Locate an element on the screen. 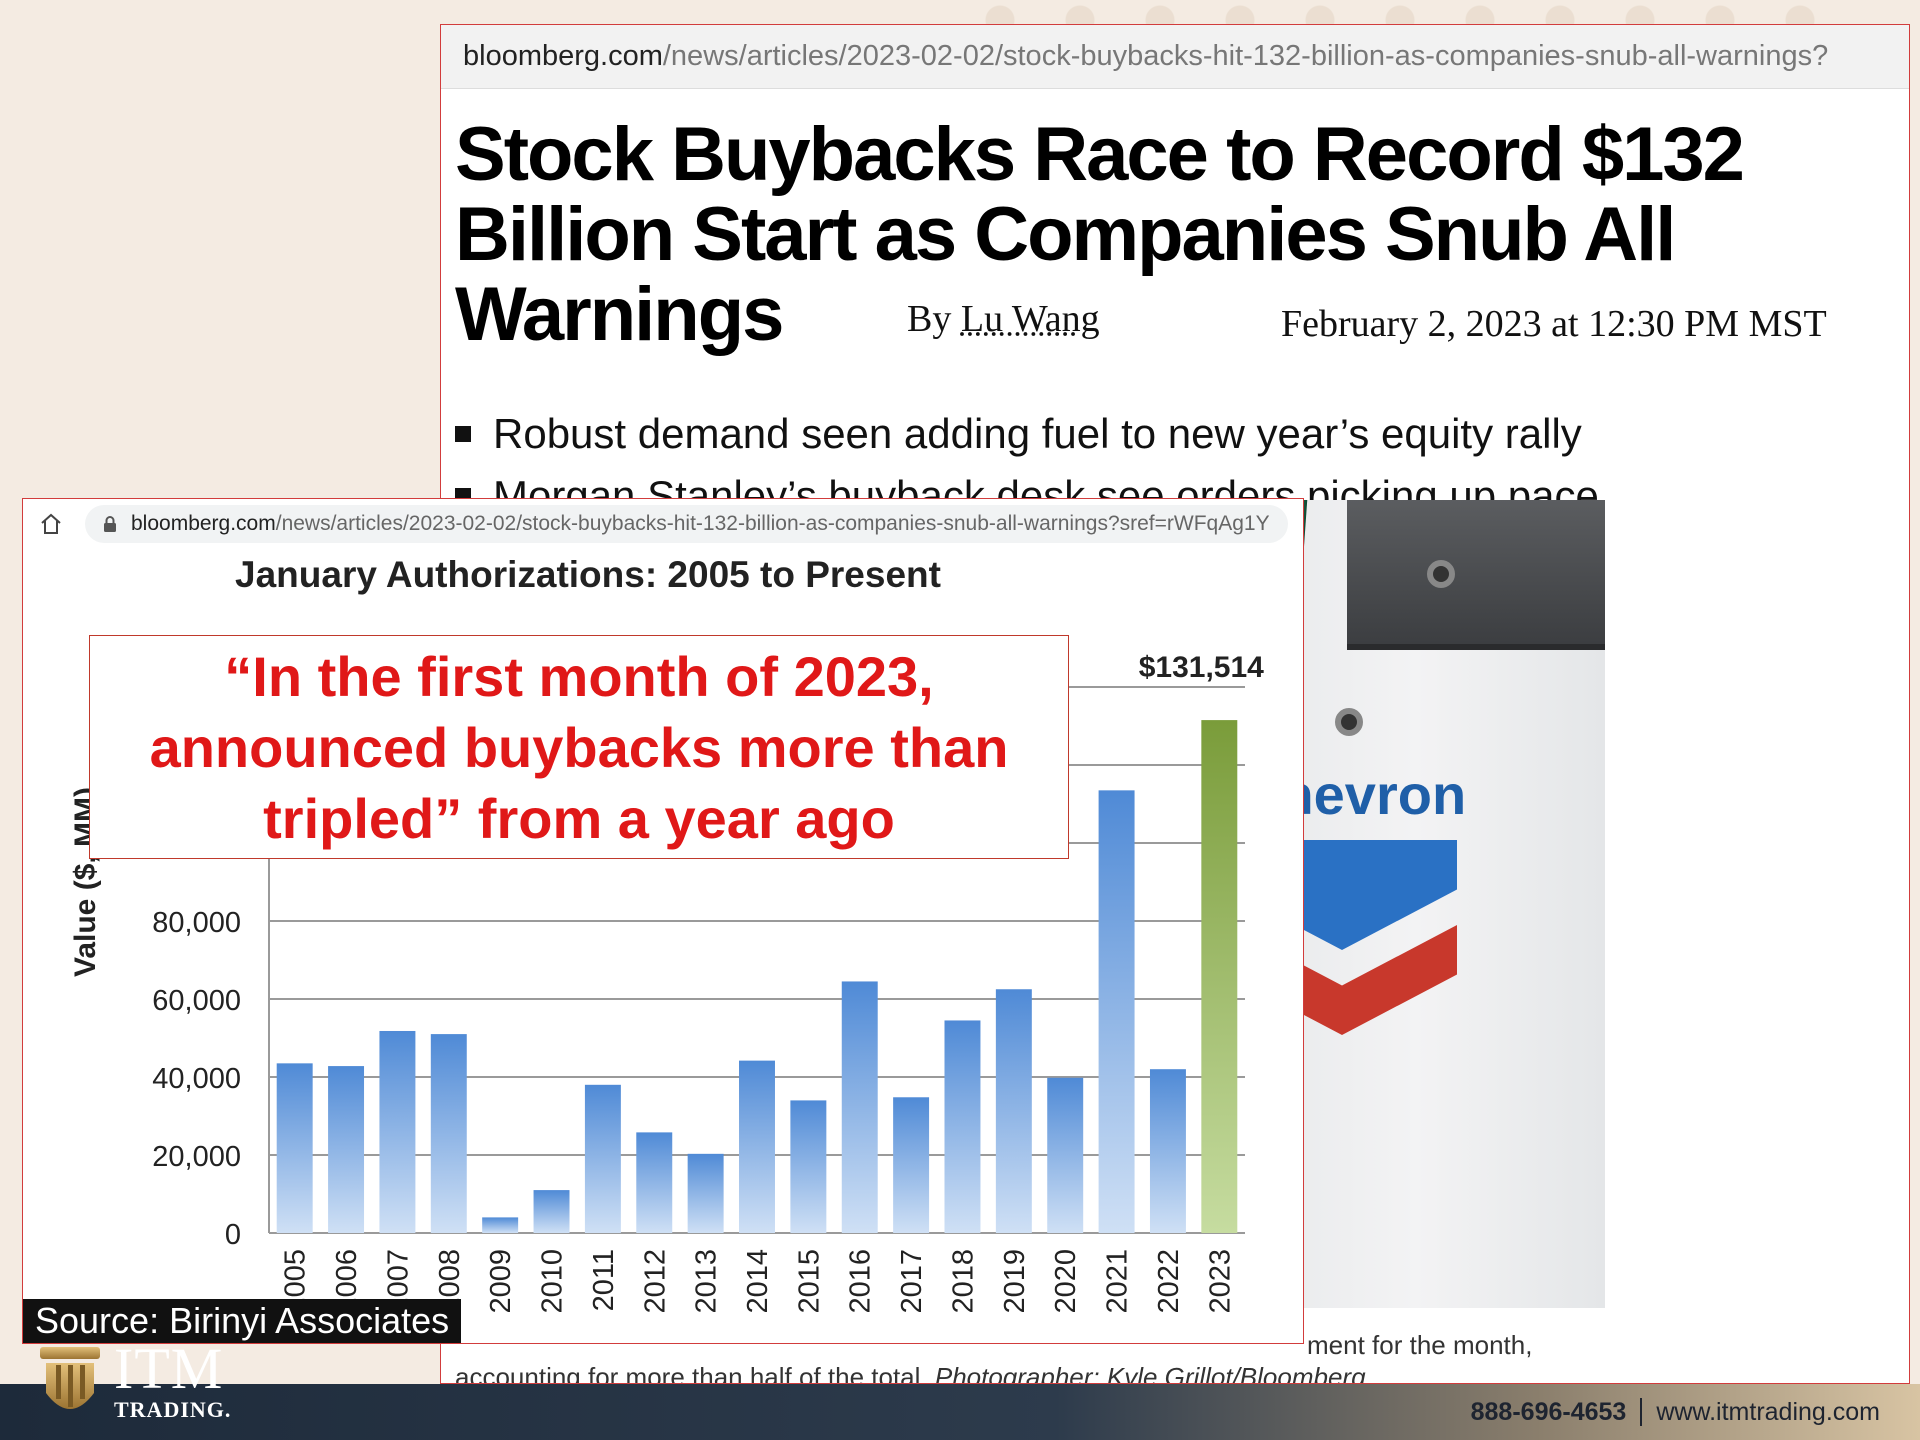 The width and height of the screenshot is (1920, 1440). bar-2020 is located at coordinates (1065, 1155).